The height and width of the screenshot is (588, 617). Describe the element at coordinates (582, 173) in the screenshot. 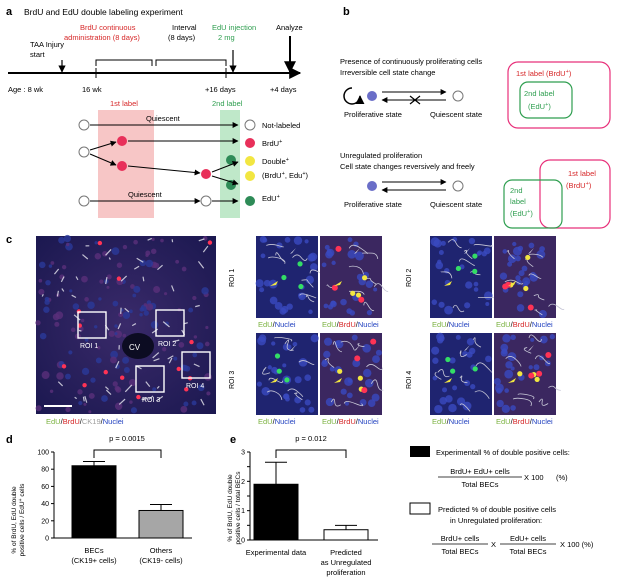

I see `venn-bottom-pink-label: 1st label` at that location.